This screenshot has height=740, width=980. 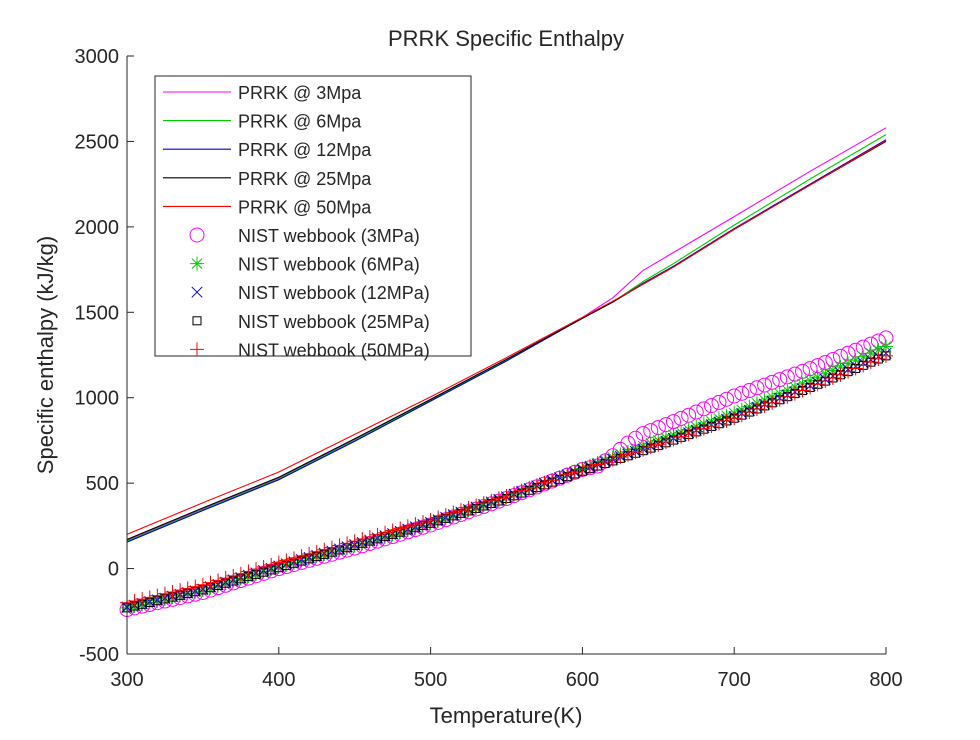 What do you see at coordinates (688, 434) in the screenshot?
I see `data-point-5-74-shape` at bounding box center [688, 434].